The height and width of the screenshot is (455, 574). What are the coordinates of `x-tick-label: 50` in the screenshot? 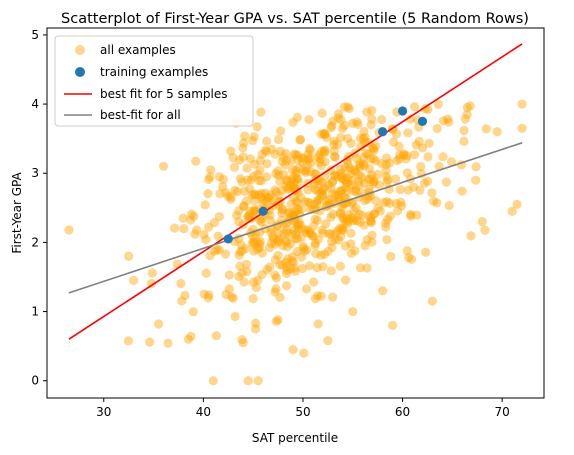 It's located at (302, 412).